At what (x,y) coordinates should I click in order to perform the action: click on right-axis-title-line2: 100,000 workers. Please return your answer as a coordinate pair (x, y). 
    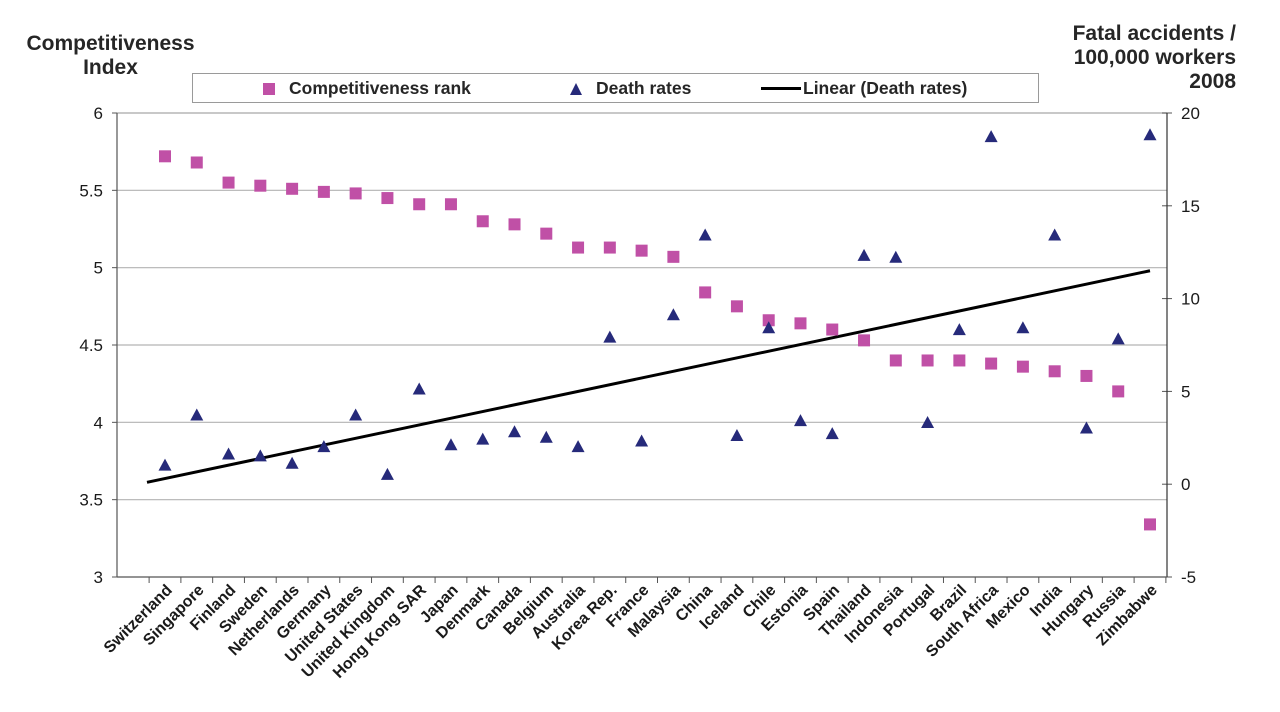
    Looking at the image, I should click on (1154, 57).